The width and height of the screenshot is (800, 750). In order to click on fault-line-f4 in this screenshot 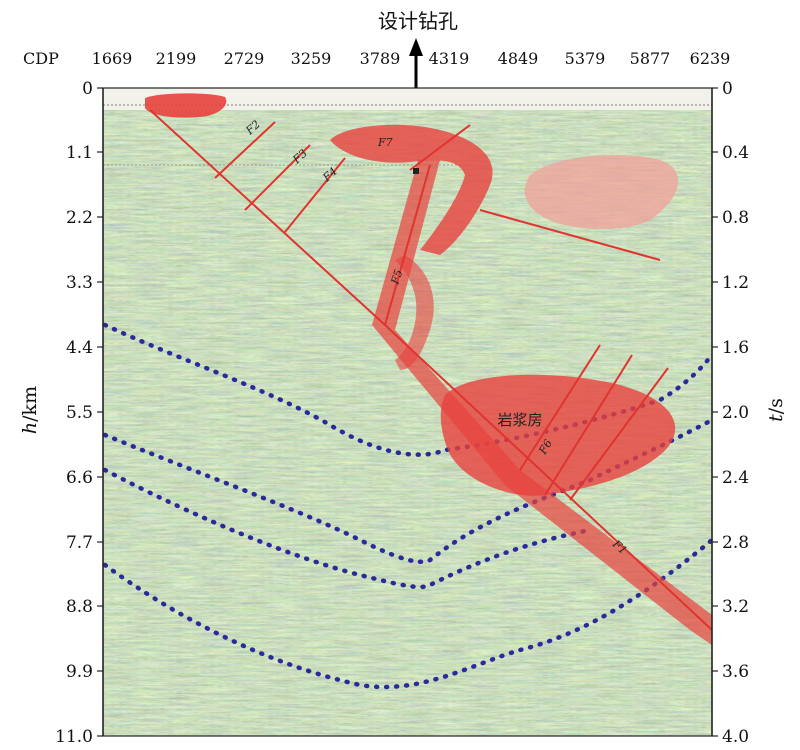, I will do `click(315, 195)`.